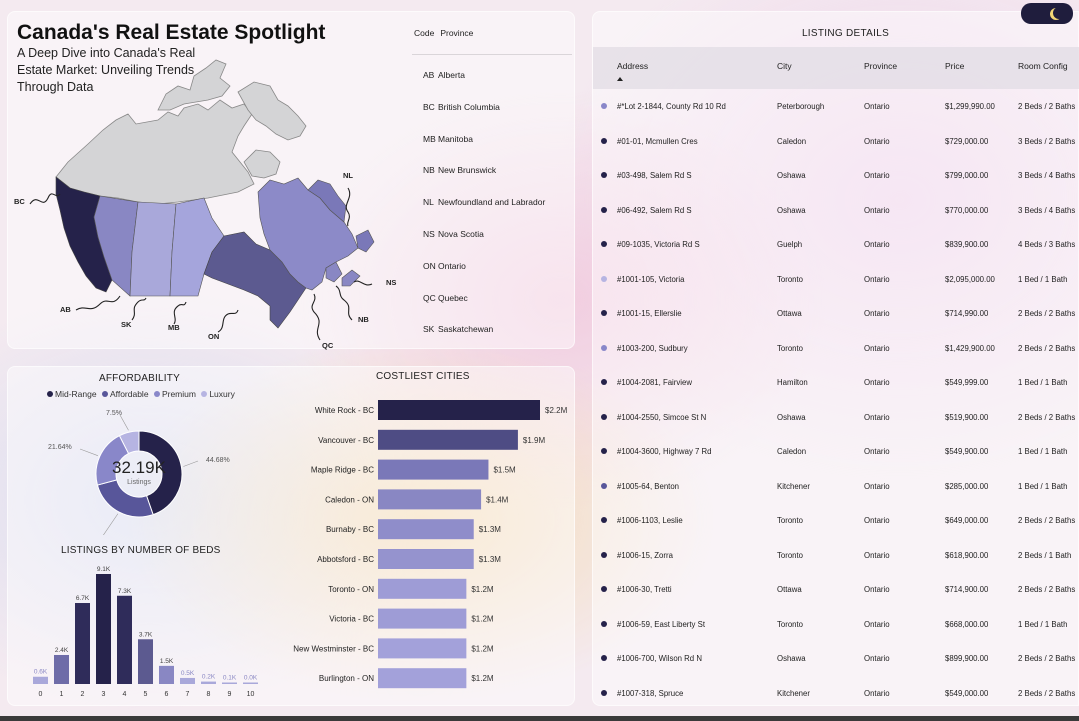 This screenshot has width=1079, height=721. What do you see at coordinates (967, 210) in the screenshot?
I see `cell-price: $770,000.00` at bounding box center [967, 210].